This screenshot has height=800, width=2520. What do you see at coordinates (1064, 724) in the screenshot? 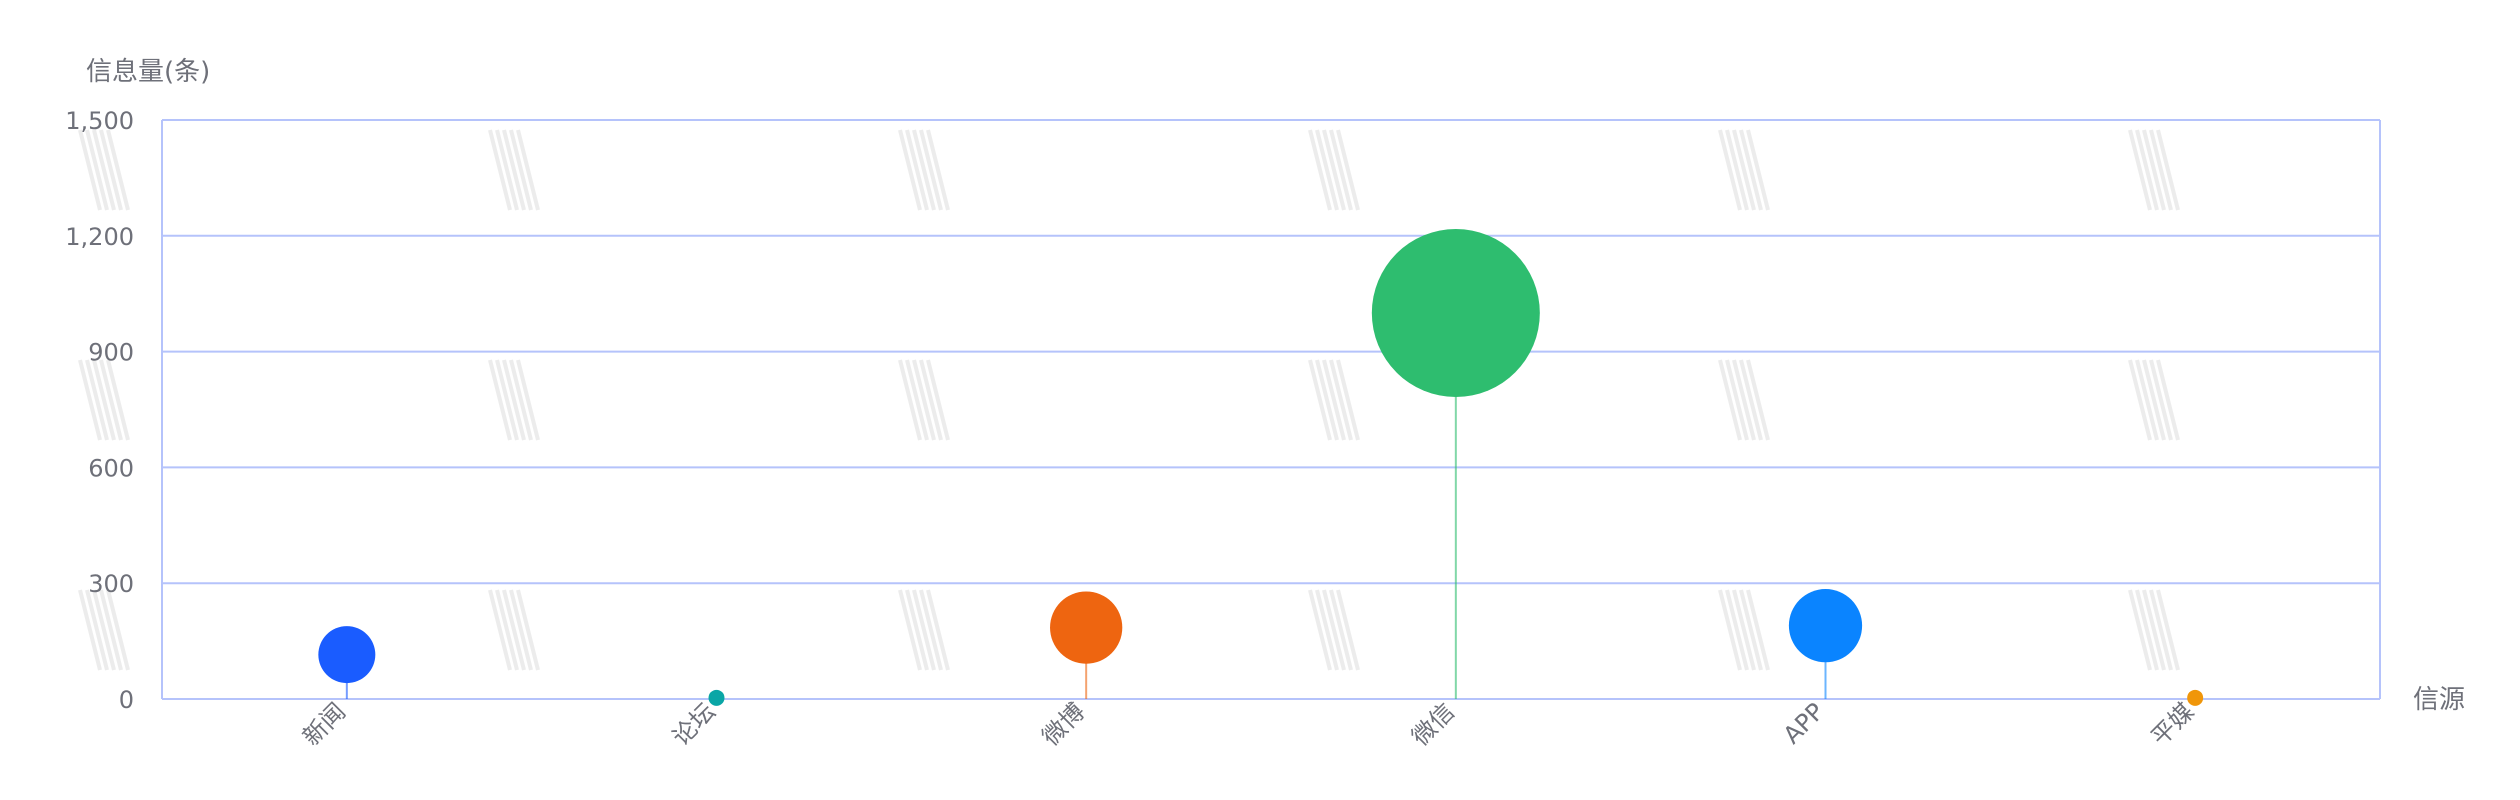
I see `x-tick-label: 微博` at bounding box center [1064, 724].